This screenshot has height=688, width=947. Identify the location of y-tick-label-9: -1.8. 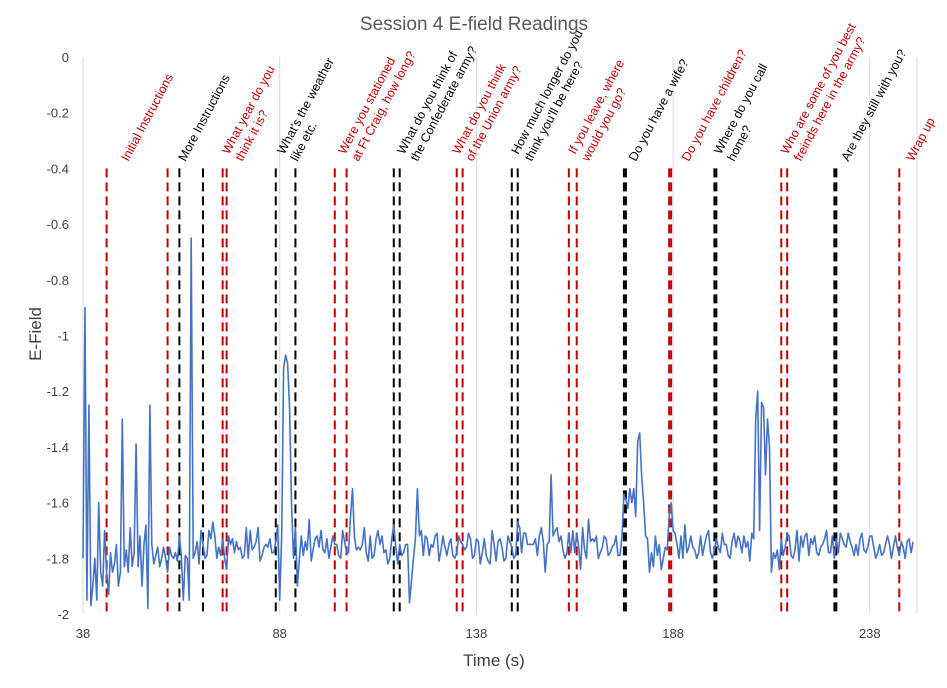
(58, 558).